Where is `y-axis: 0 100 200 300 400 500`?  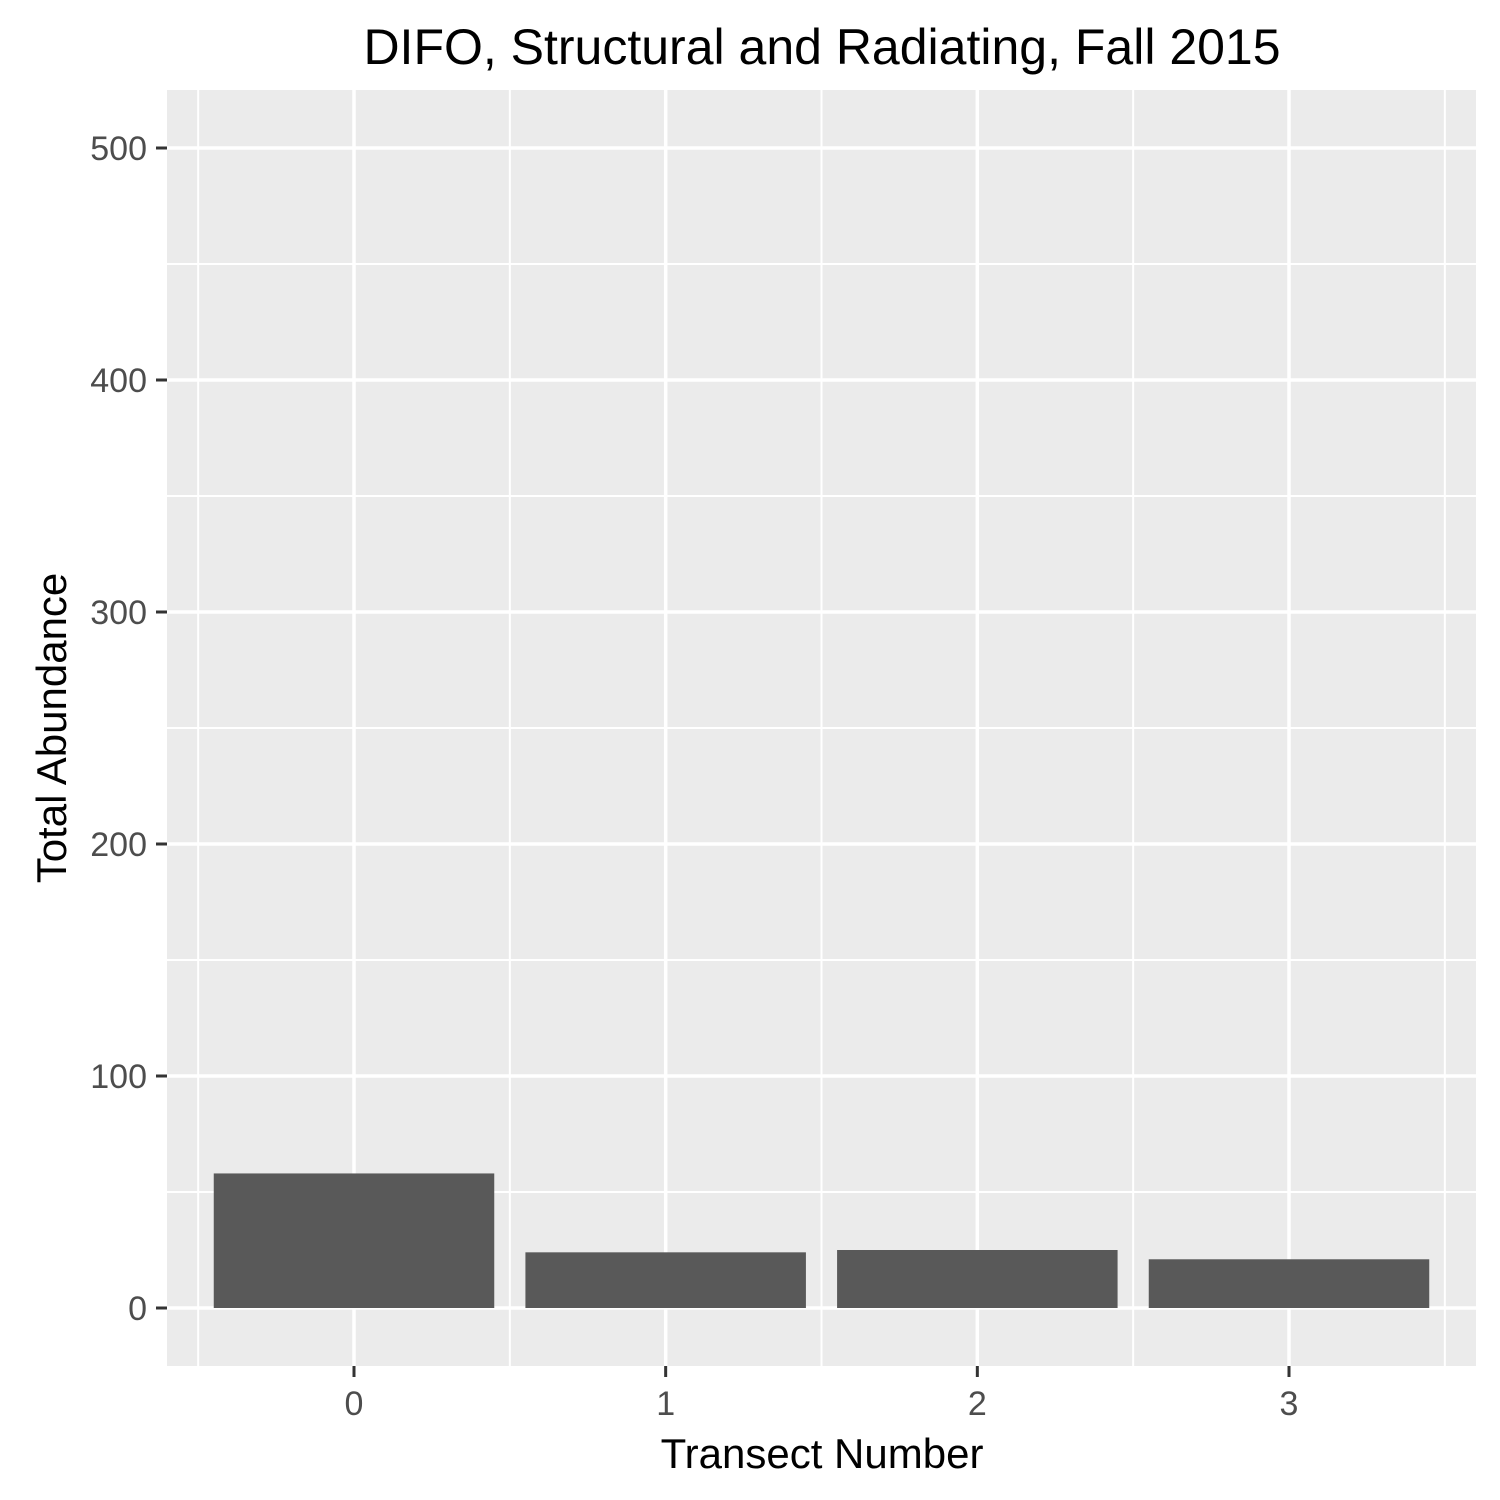 y-axis: 0 100 200 300 400 500 is located at coordinates (128, 729).